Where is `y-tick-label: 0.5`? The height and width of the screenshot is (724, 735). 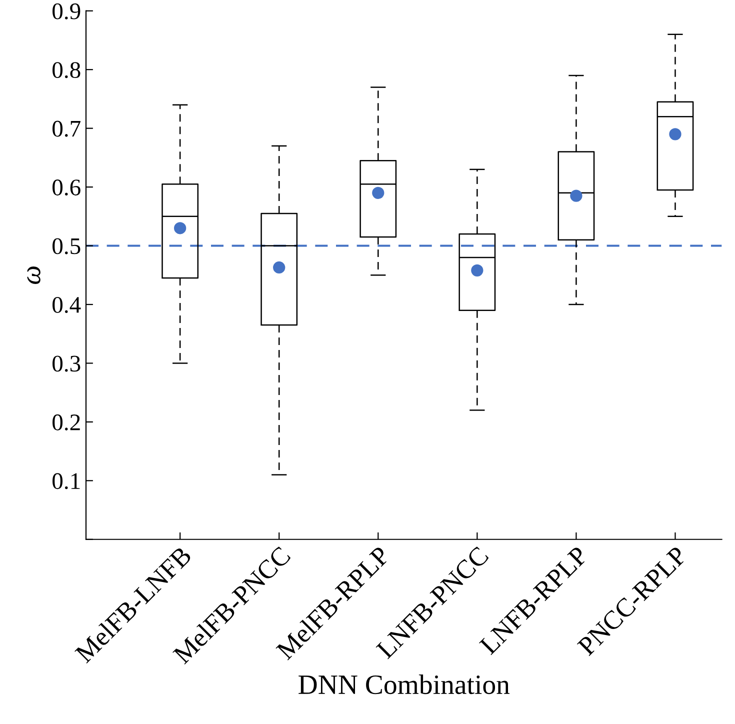 y-tick-label: 0.5 is located at coordinates (66, 246).